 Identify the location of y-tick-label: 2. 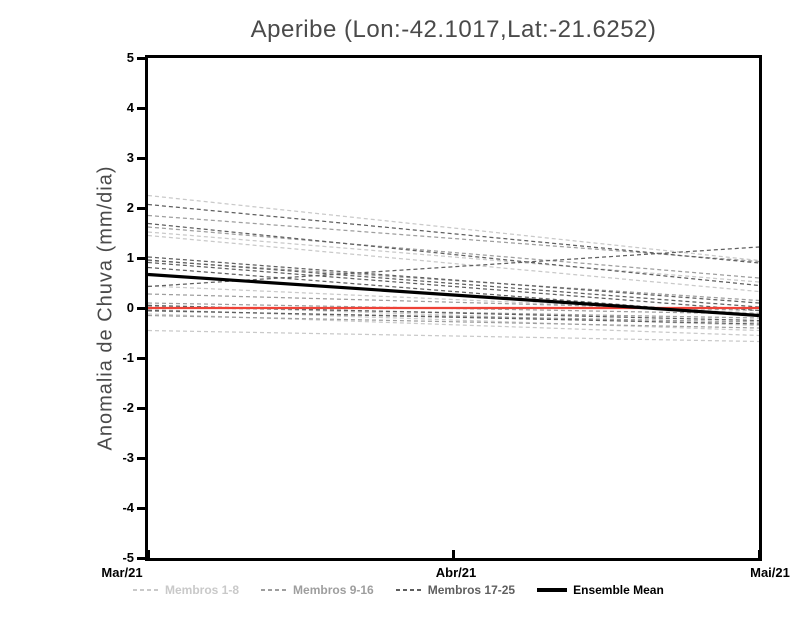
(130, 207).